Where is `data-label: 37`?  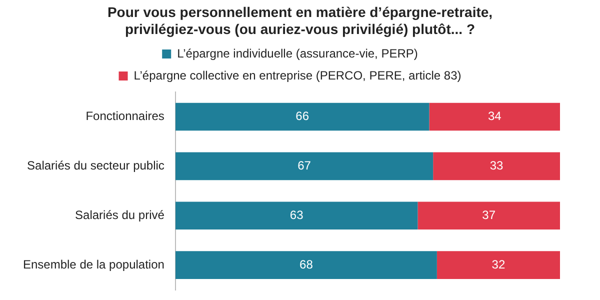
data-label: 37 is located at coordinates (489, 215).